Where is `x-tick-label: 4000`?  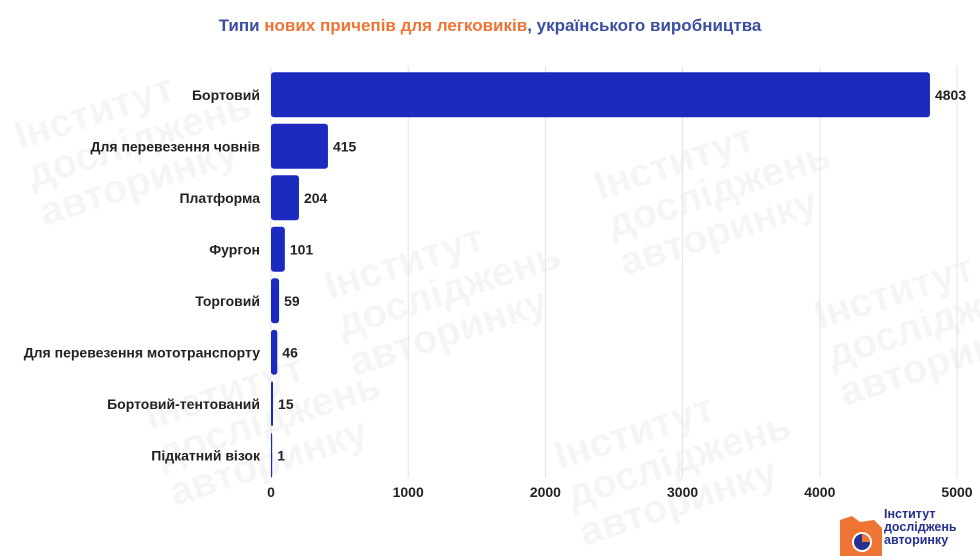
x-tick-label: 4000 is located at coordinates (819, 492).